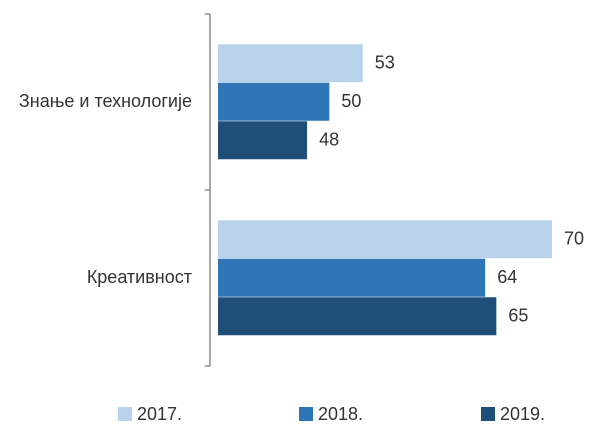 The width and height of the screenshot is (589, 428). I want to click on value-label: 65, so click(518, 315).